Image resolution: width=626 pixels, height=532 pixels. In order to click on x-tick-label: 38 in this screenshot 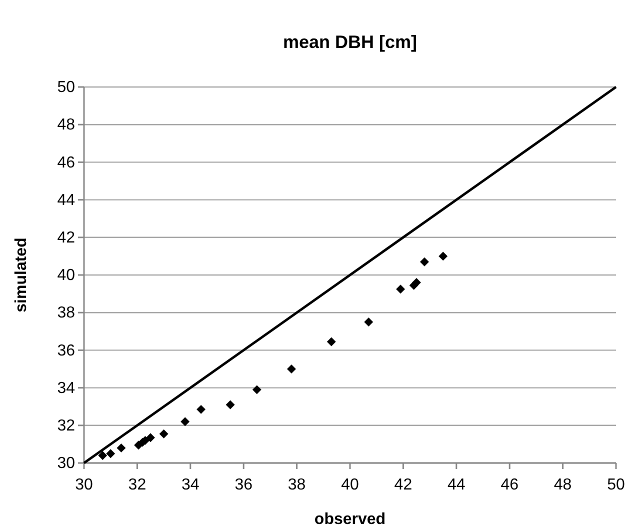, I will do `click(297, 485)`.